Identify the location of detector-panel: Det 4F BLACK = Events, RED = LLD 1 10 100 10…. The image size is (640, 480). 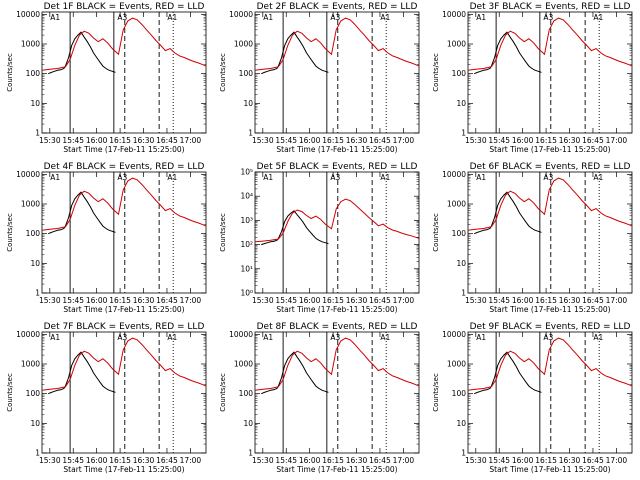
(106, 238).